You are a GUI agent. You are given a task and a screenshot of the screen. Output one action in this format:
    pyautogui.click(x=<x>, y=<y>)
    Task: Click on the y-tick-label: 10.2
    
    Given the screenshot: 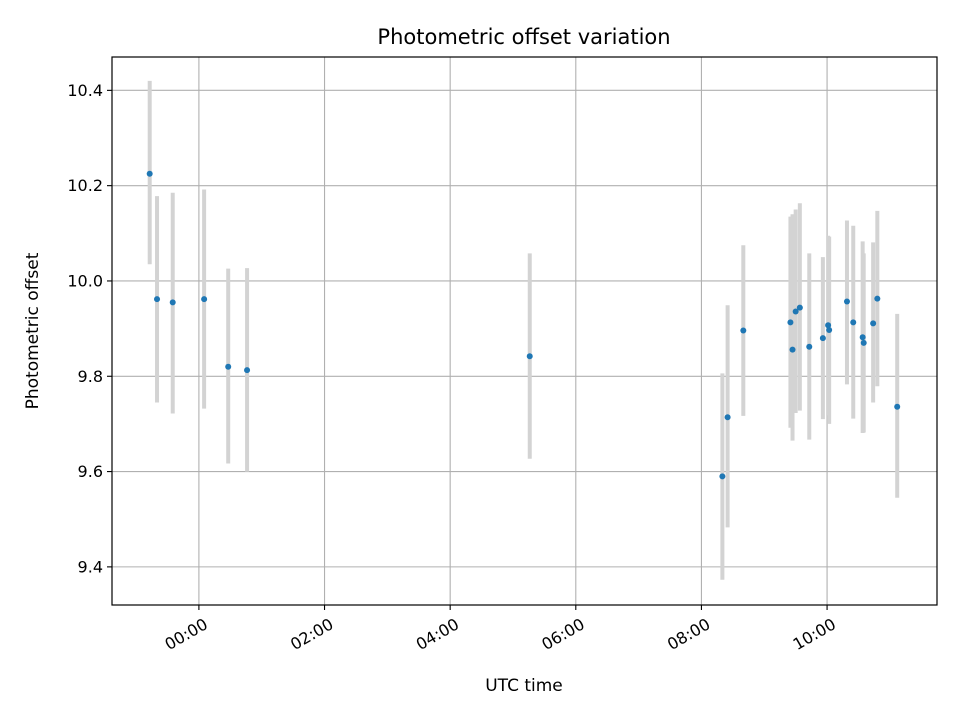 What is the action you would take?
    pyautogui.click(x=85, y=185)
    